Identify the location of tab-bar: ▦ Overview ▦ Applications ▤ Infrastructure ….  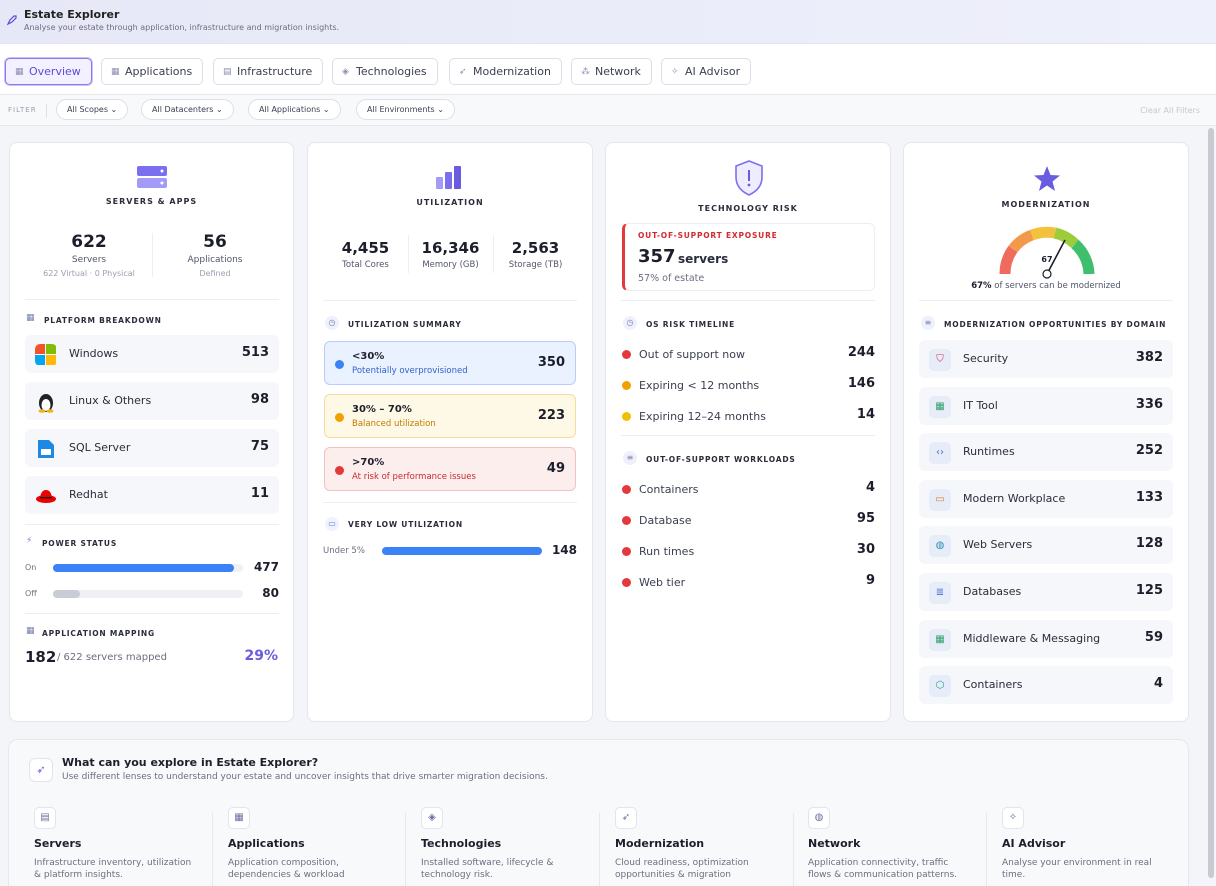
(608, 69).